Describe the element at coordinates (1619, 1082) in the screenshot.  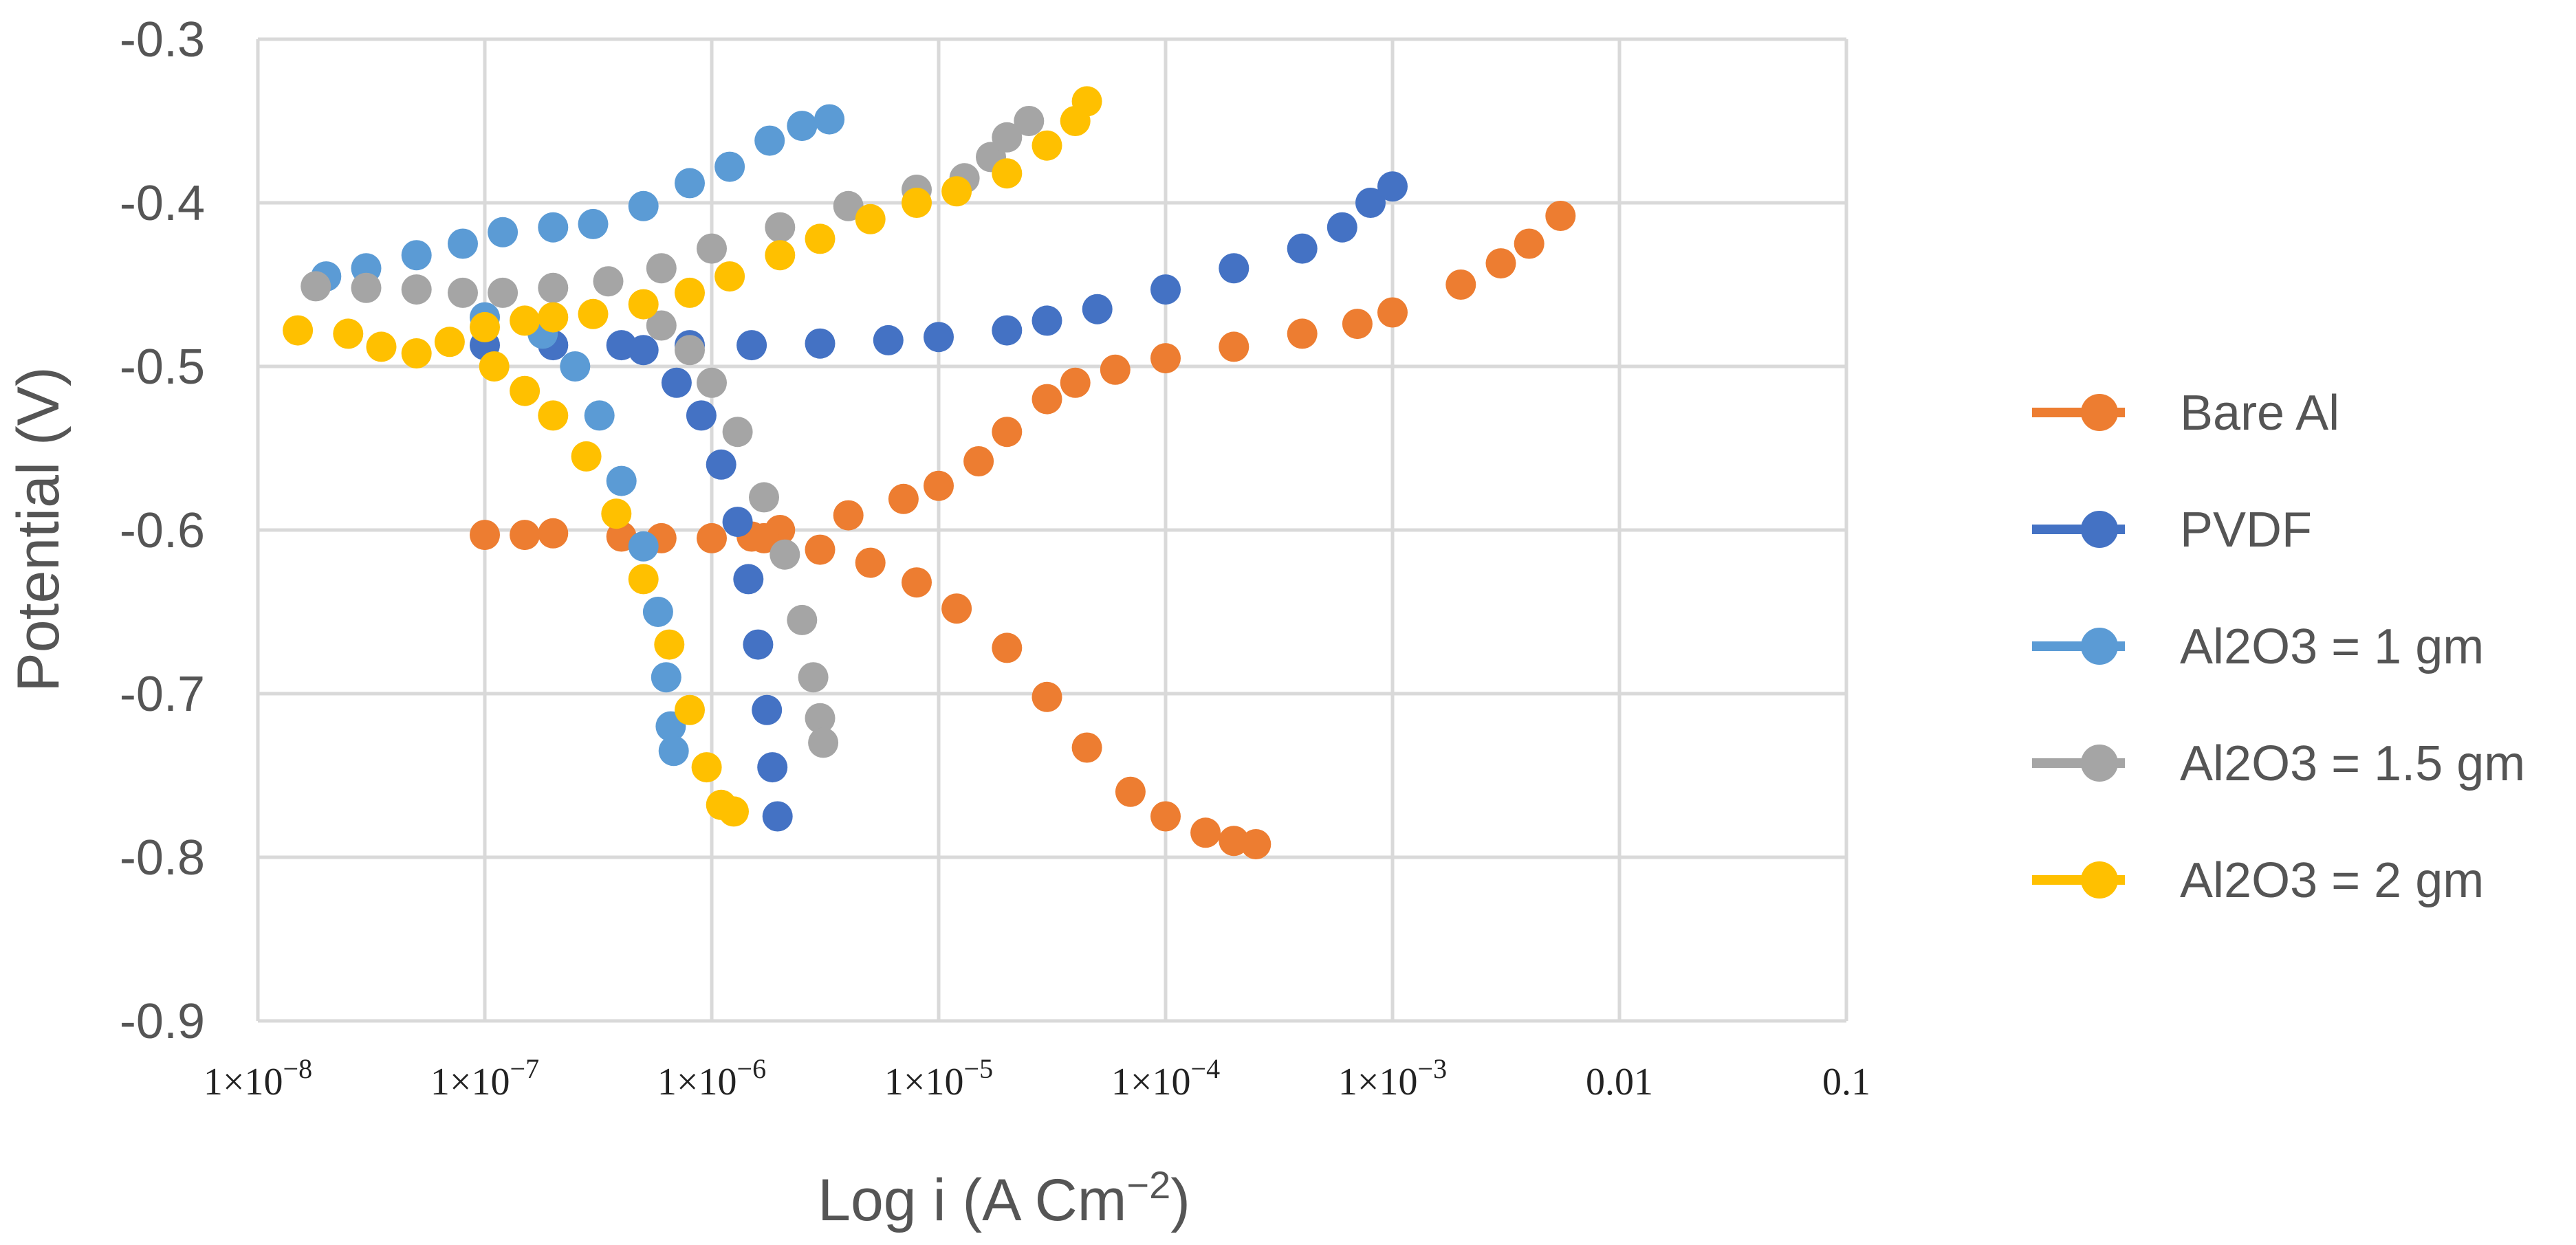
I see `x-tick-label: 0.01` at that location.